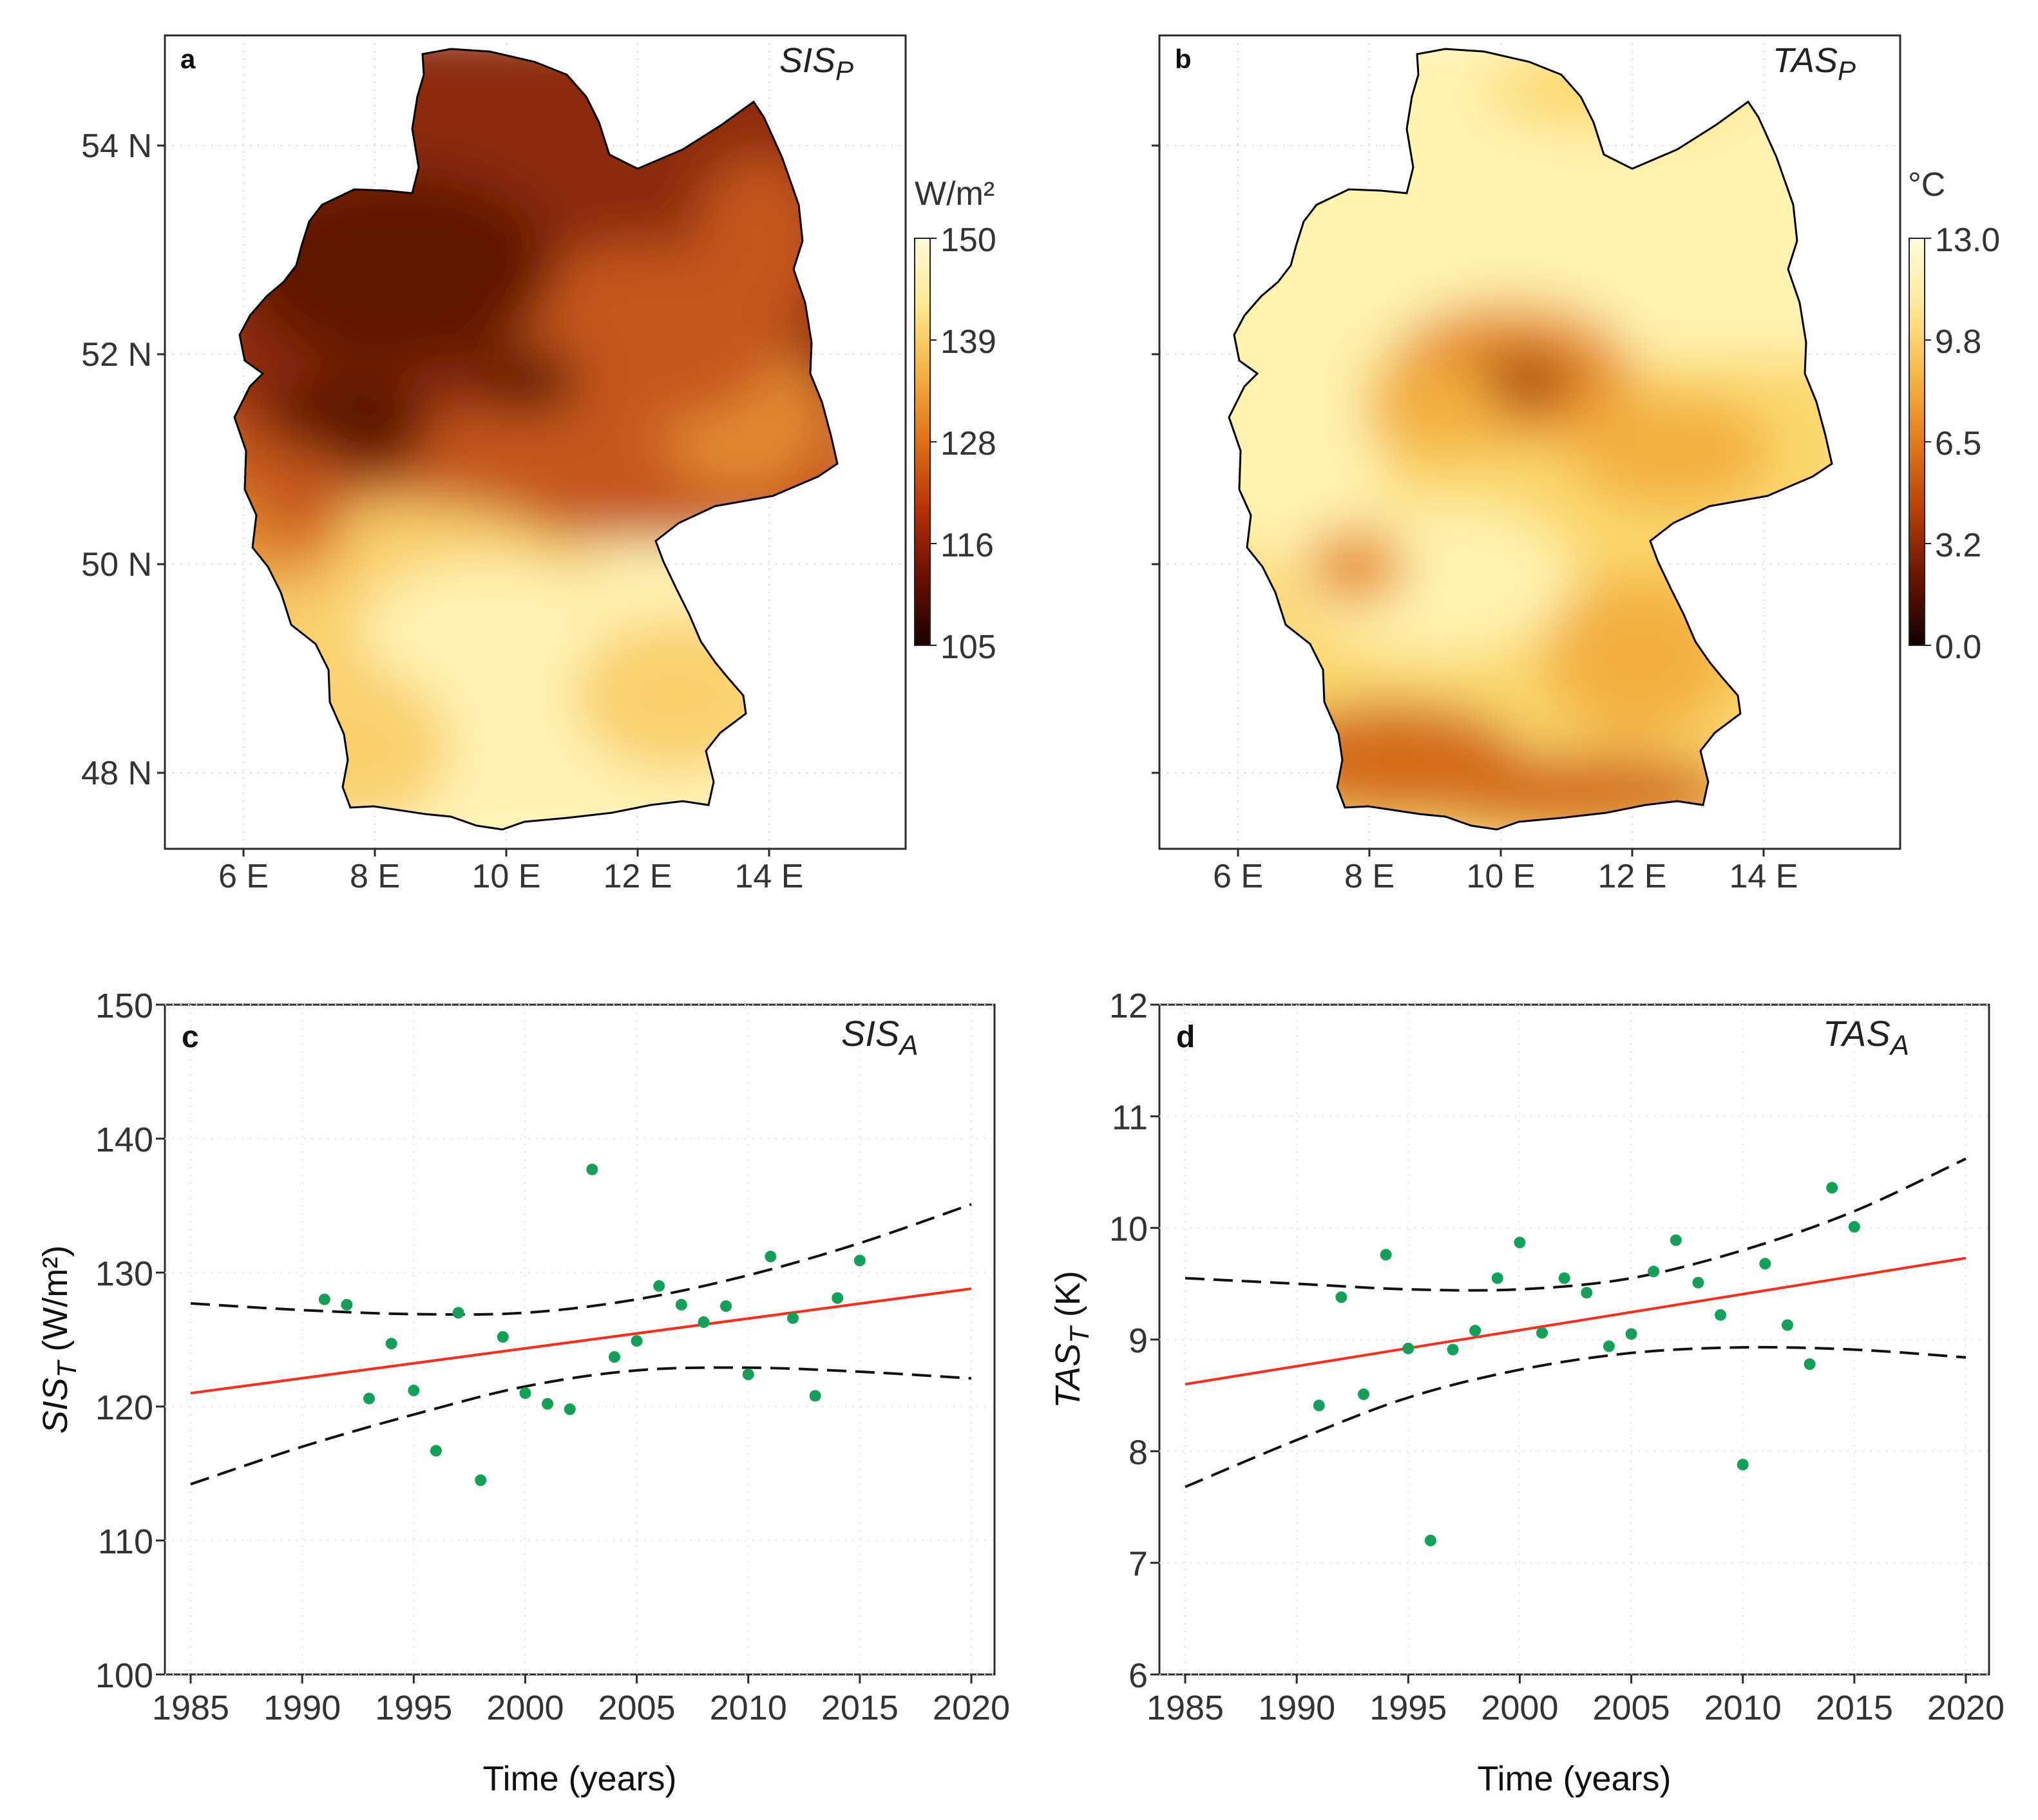  I want to click on y-tick-label: 8, so click(1138, 1453).